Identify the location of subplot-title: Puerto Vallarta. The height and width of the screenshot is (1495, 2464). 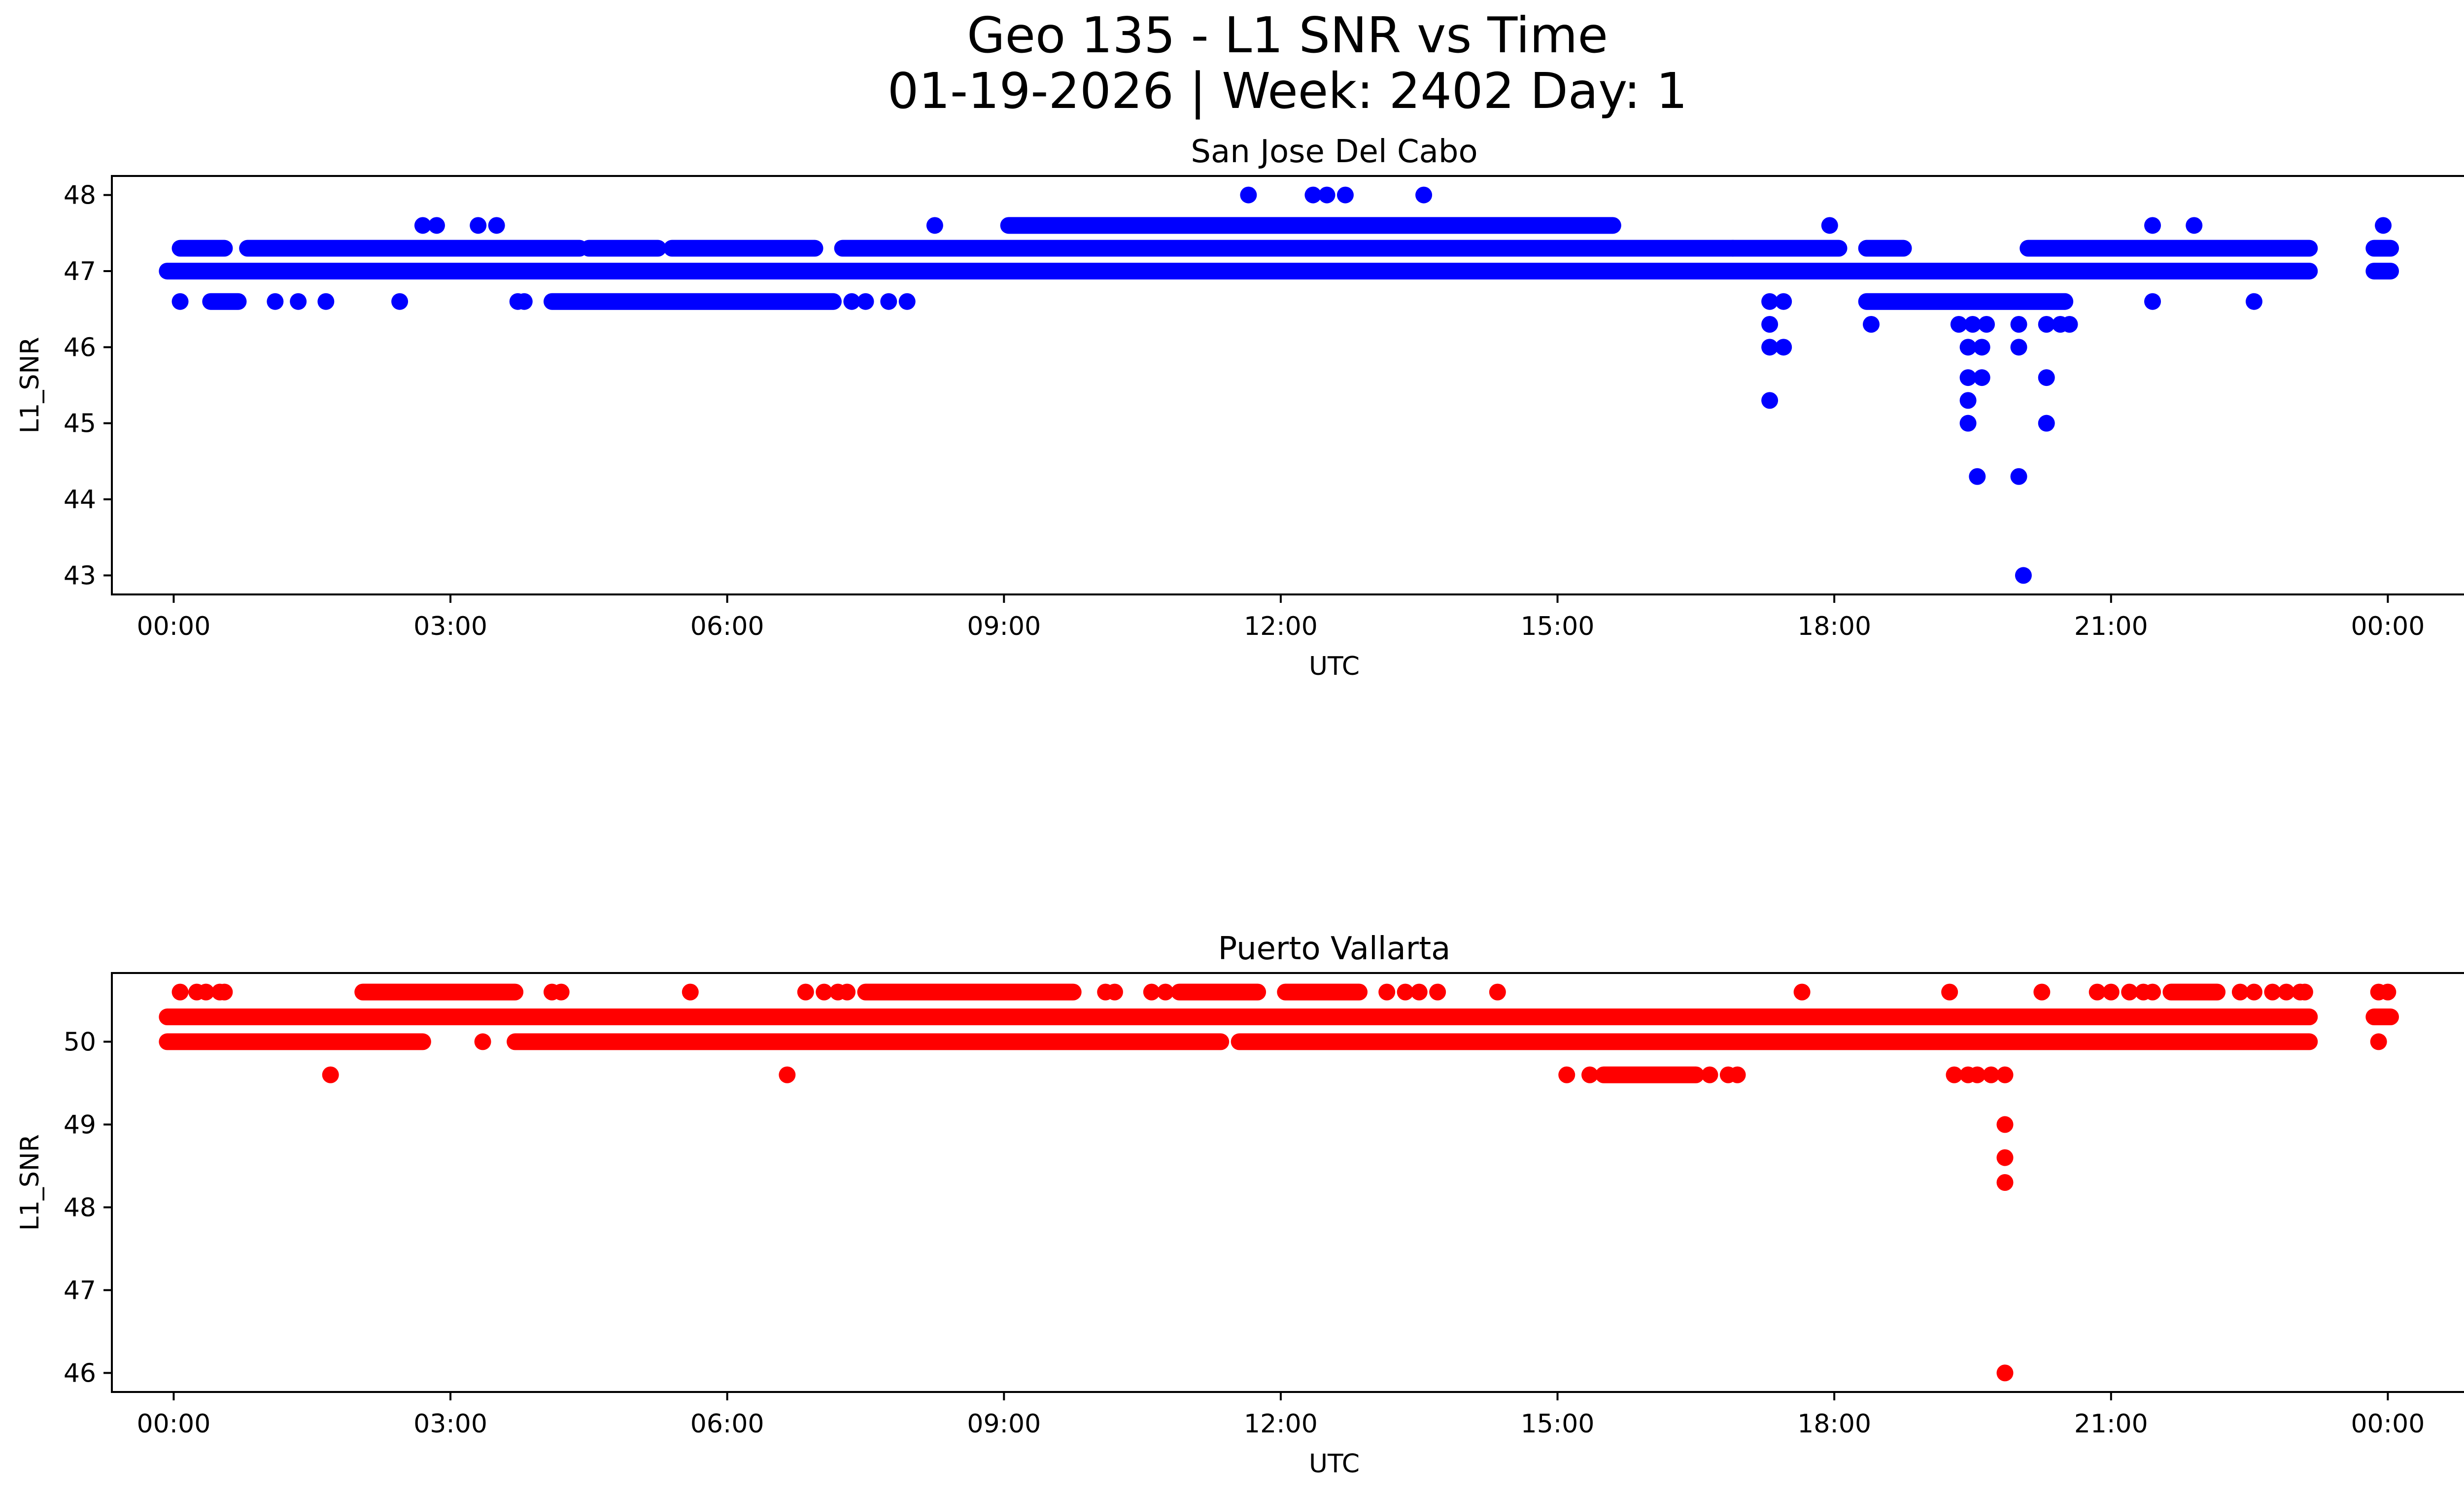
(1334, 949).